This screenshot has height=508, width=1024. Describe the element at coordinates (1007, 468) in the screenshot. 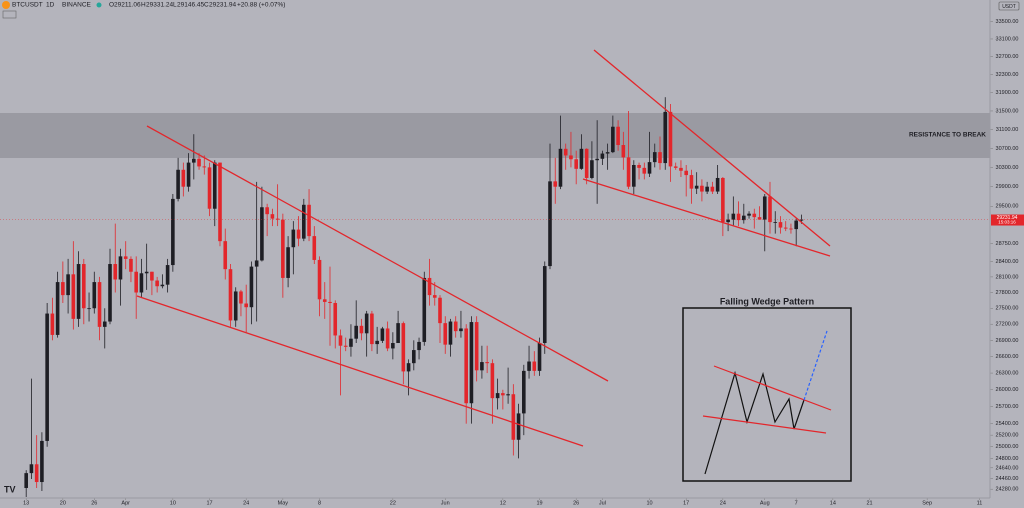

I see `y-tick-label: 24640.00` at that location.